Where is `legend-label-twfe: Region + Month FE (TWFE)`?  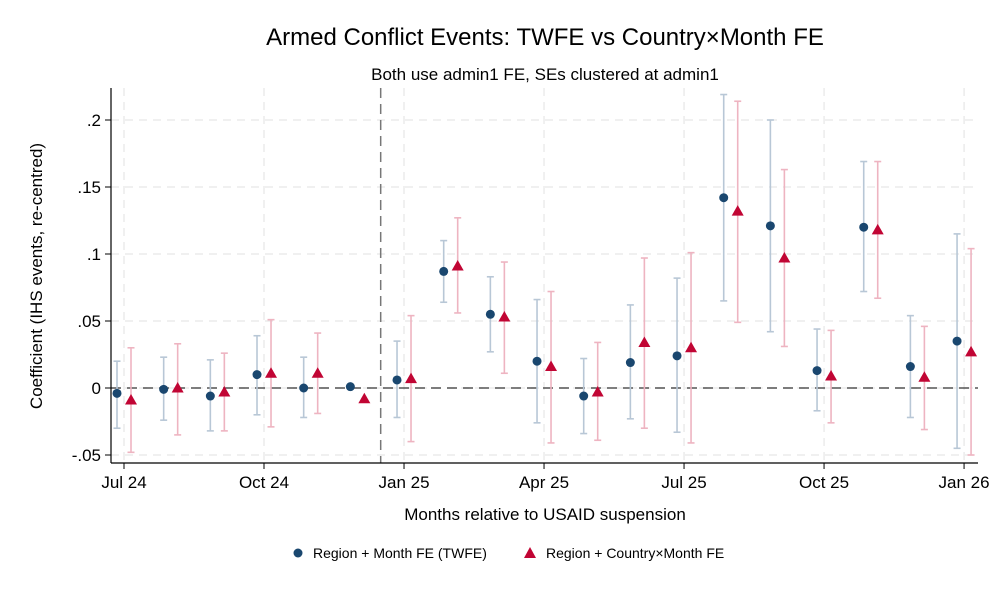 legend-label-twfe: Region + Month FE (TWFE) is located at coordinates (400, 553).